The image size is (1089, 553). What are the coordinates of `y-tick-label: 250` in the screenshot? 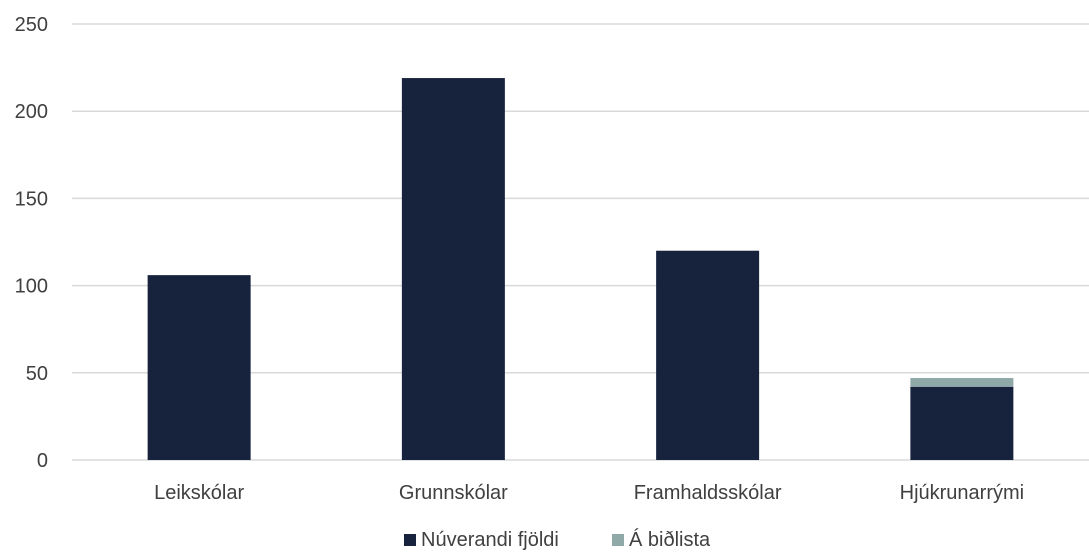 It's located at (31, 25).